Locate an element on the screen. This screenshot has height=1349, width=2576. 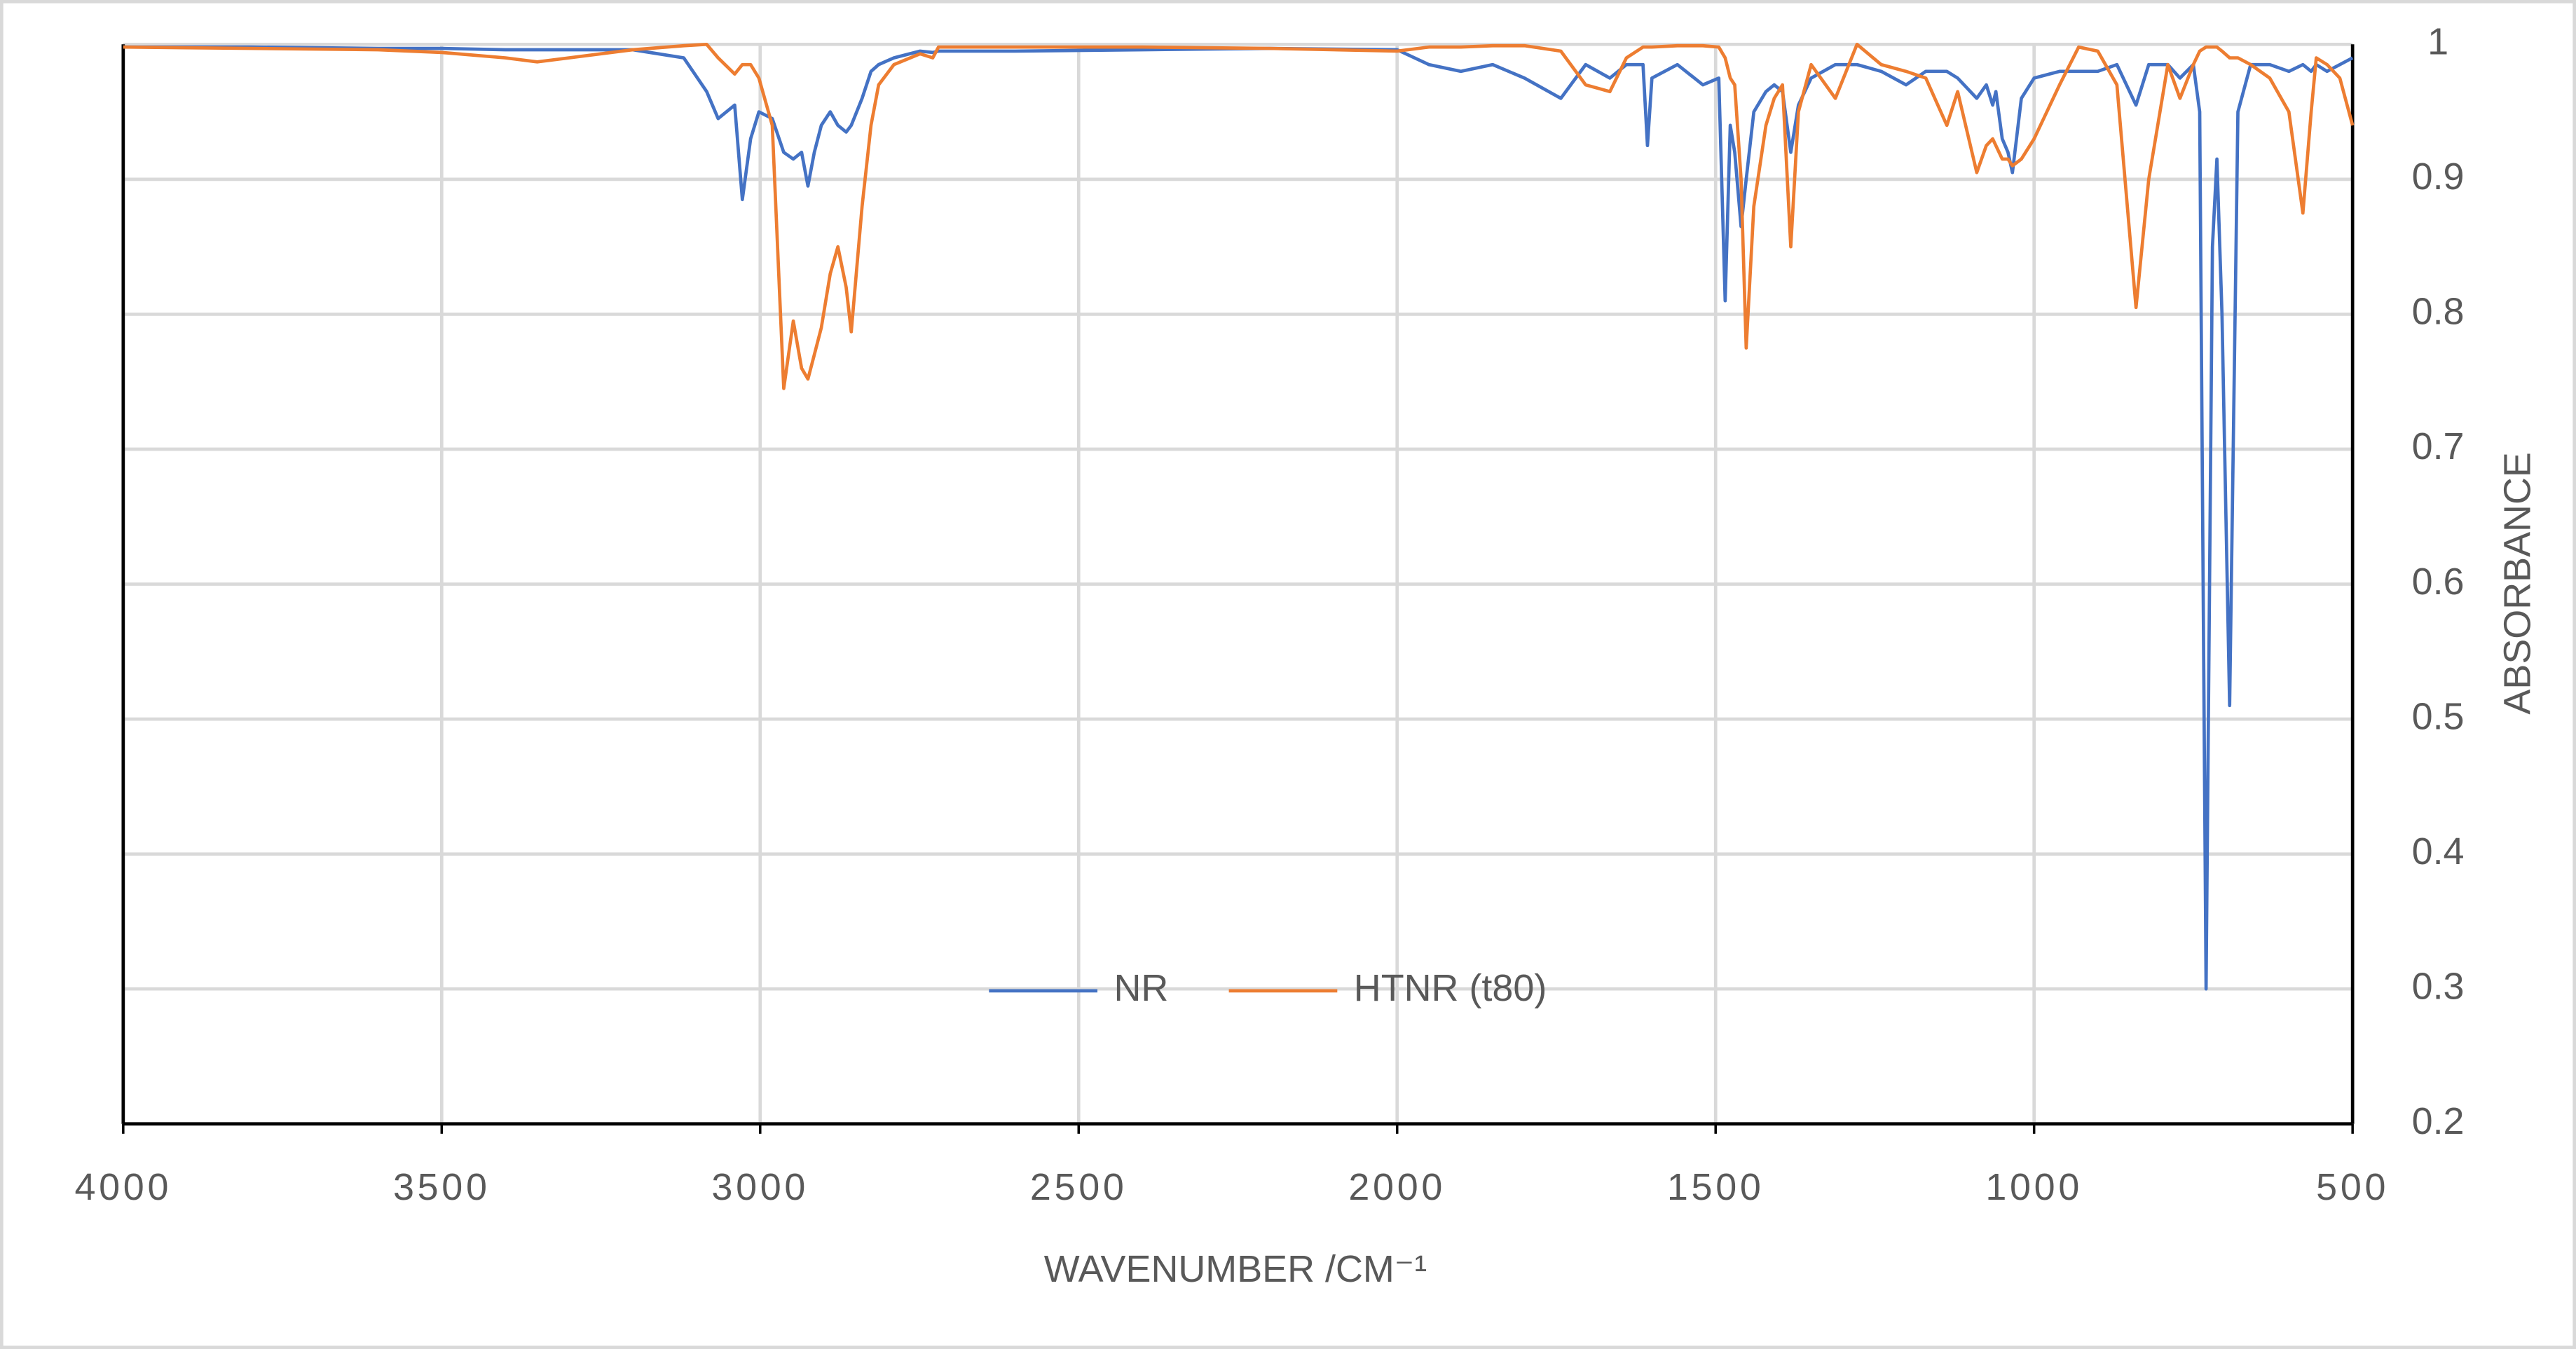
y-tick-label: 0.7 is located at coordinates (2438, 446).